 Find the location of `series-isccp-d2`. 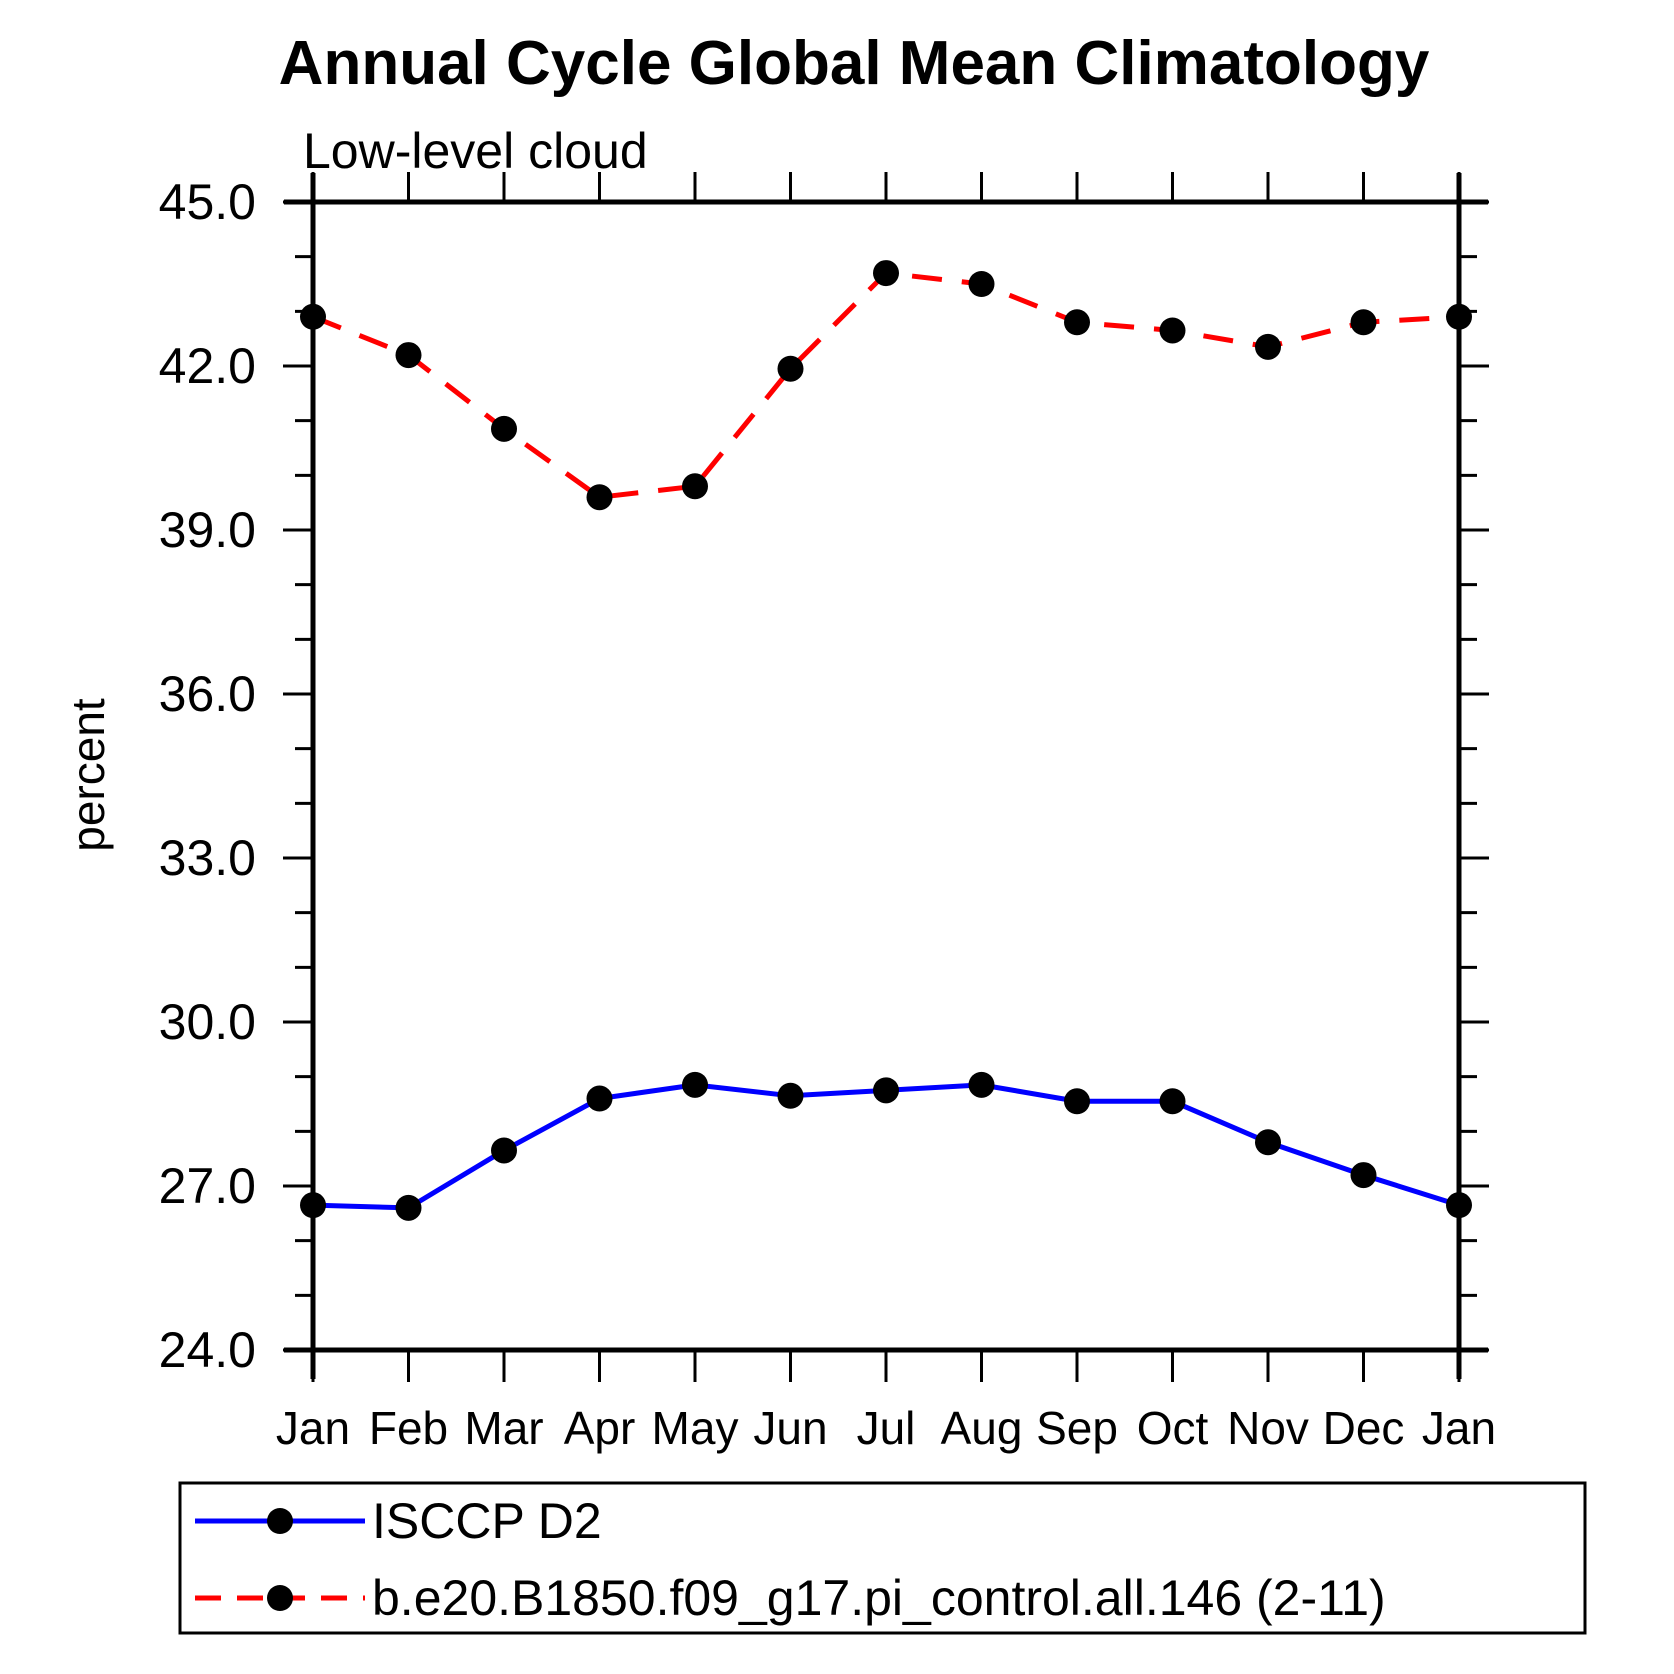

series-isccp-d2 is located at coordinates (886, 1146).